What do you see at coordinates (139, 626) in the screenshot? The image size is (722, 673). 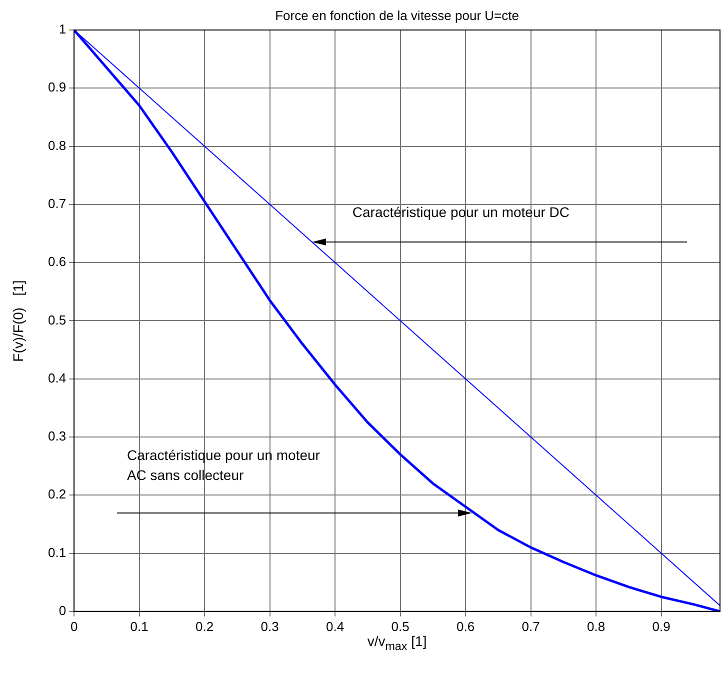 I see `x-tick-label: 0.1` at bounding box center [139, 626].